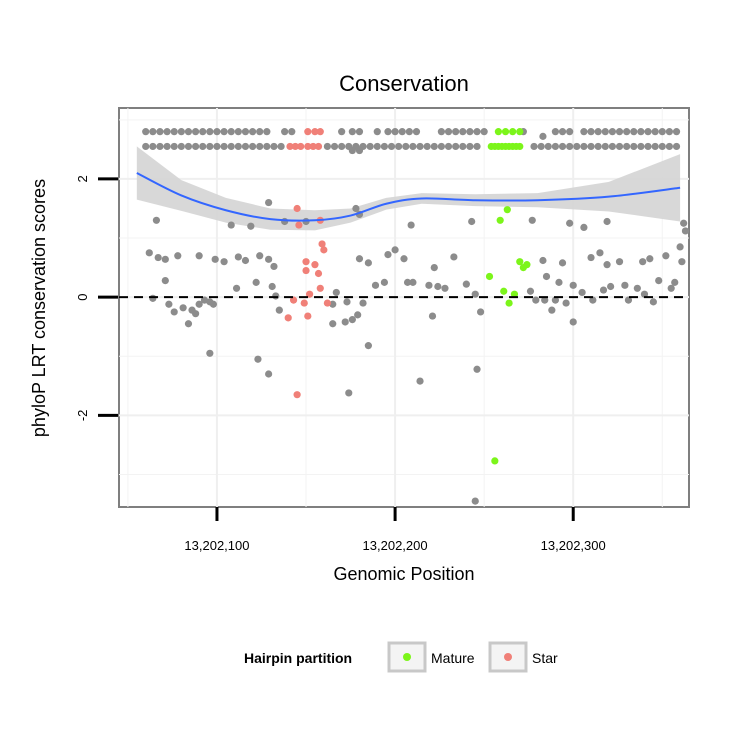 Image resolution: width=750 pixels, height=750 pixels. Describe the element at coordinates (404, 83) in the screenshot. I see `chart-title: Conservation` at that location.